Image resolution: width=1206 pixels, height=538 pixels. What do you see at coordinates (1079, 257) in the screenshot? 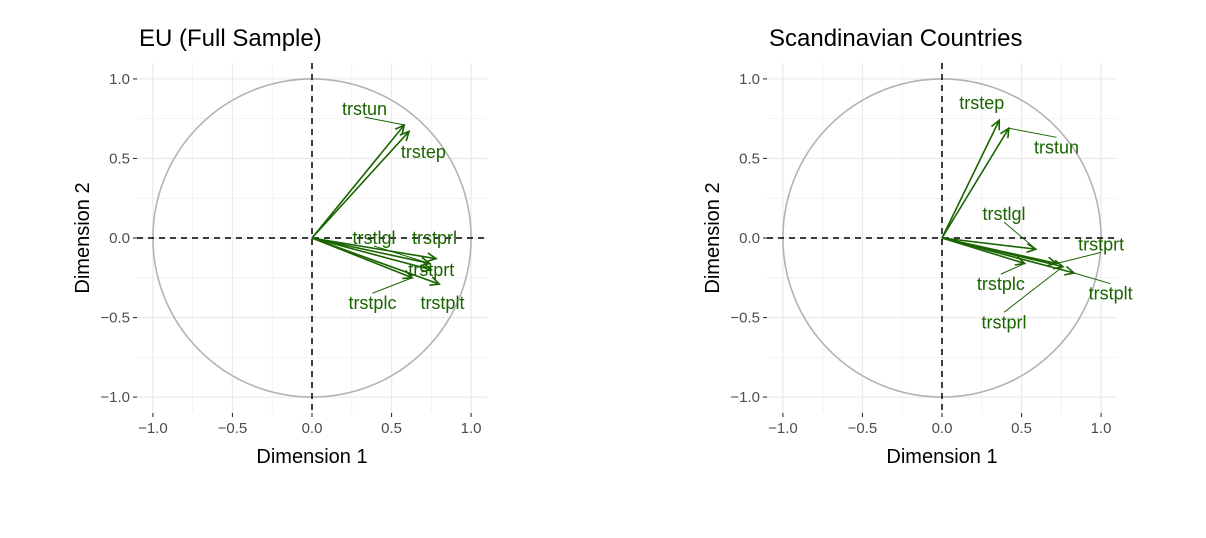
I see `label-leader-trstprt` at bounding box center [1079, 257].